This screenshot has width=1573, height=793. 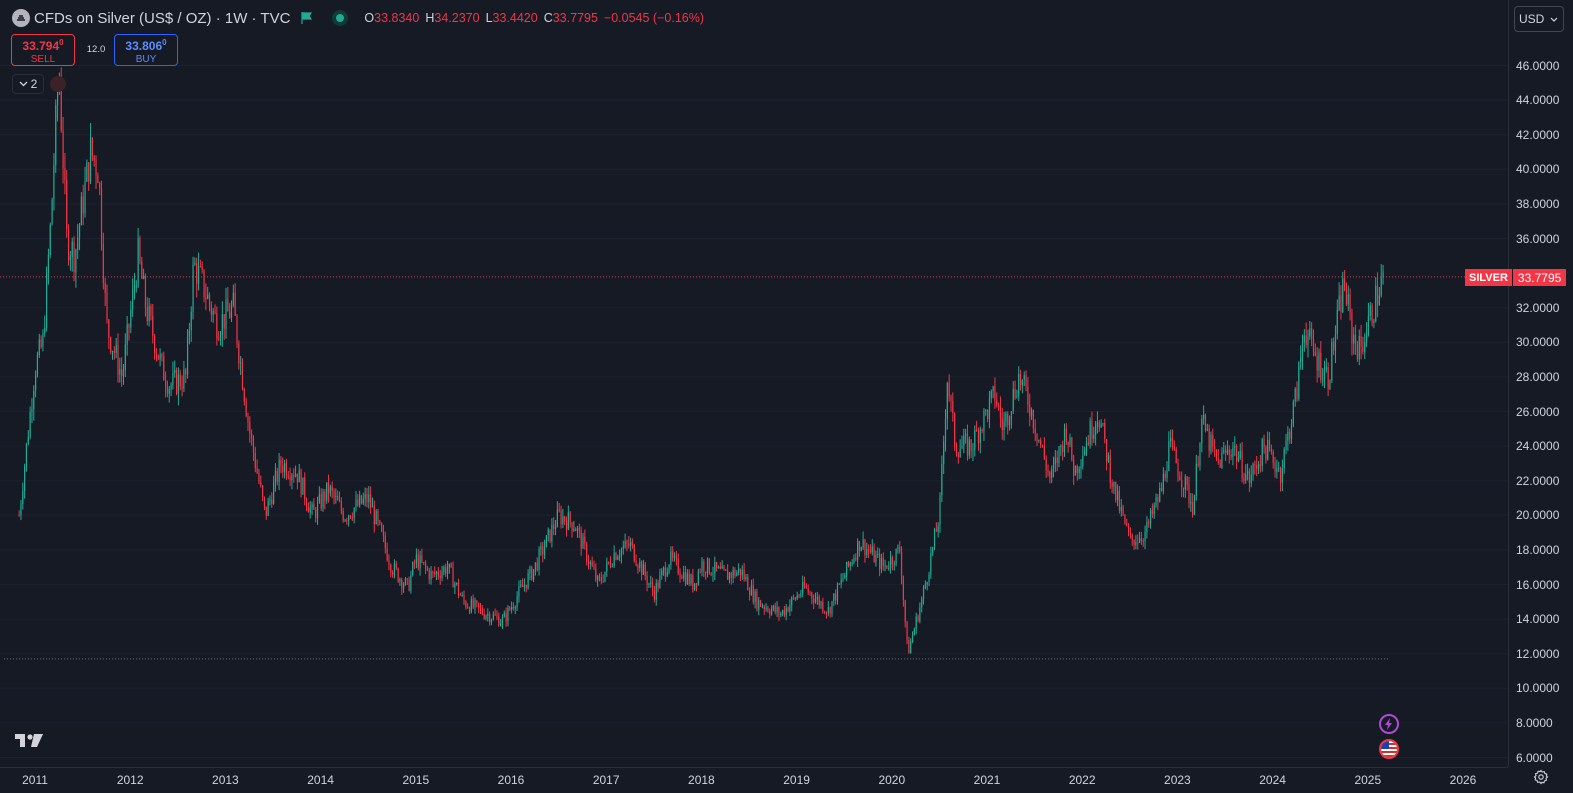 What do you see at coordinates (28, 84) in the screenshot?
I see `indicators-toggle-button: 2` at bounding box center [28, 84].